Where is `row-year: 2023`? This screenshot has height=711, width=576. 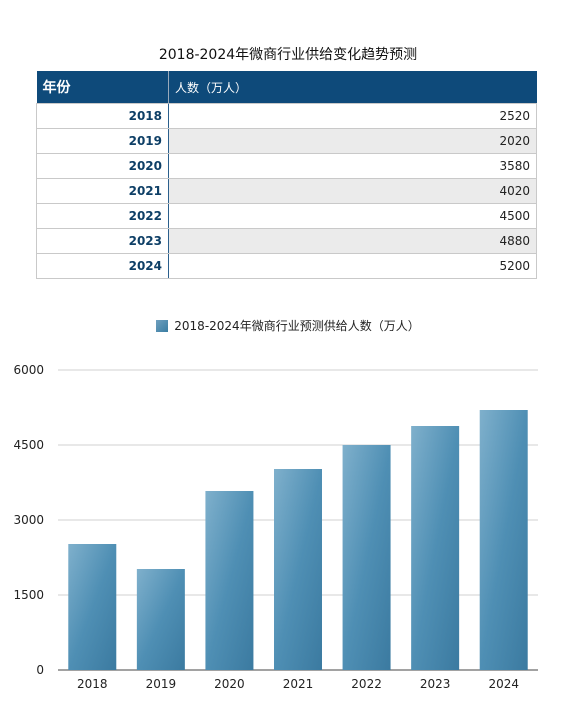 row-year: 2023 is located at coordinates (102, 241).